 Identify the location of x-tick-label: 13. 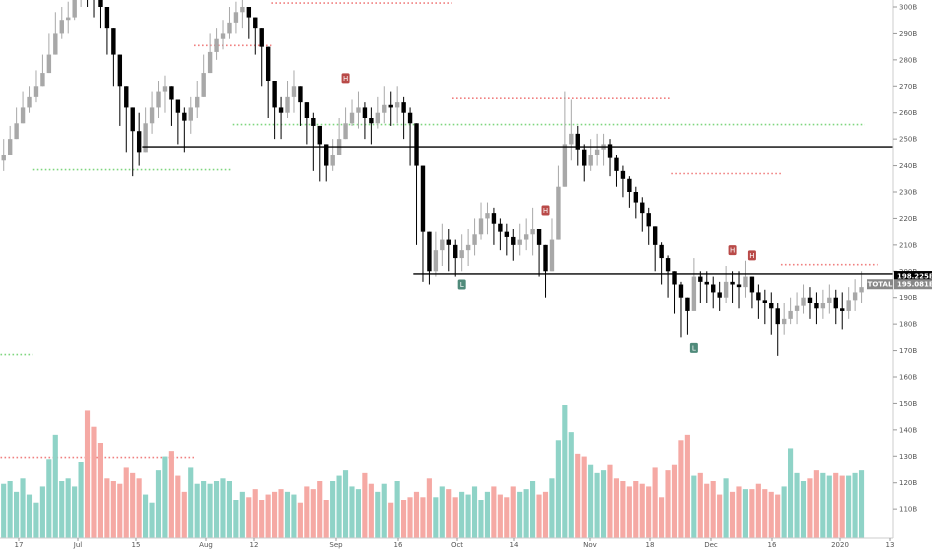
(890, 545).